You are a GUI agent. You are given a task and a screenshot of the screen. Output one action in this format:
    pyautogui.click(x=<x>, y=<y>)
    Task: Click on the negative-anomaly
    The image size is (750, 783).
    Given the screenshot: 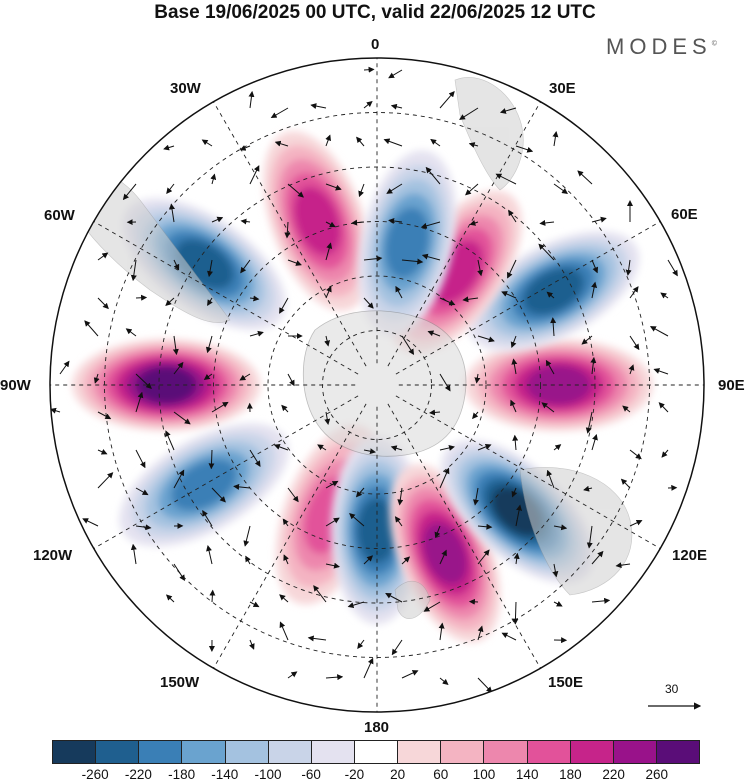 What is the action you would take?
    pyautogui.click(x=553, y=291)
    